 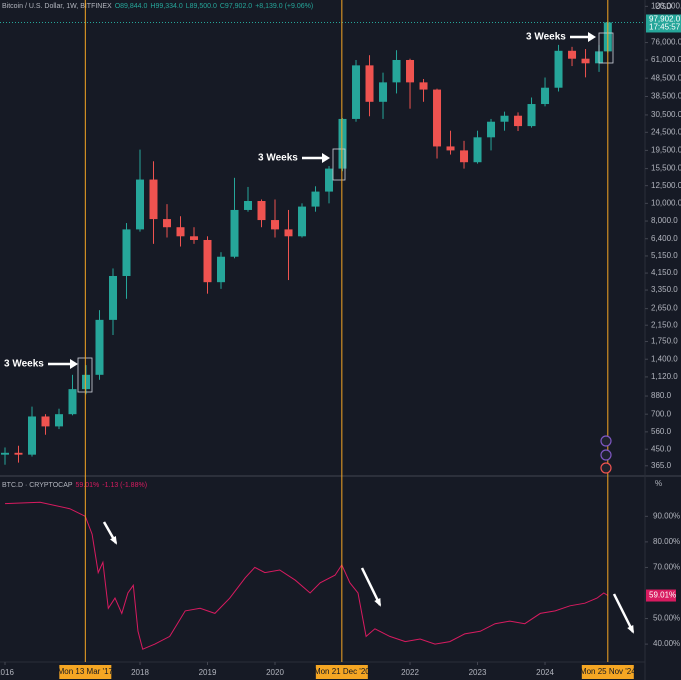 What do you see at coordinates (666, 567) in the screenshot?
I see `y-tick-label: 70.00%` at bounding box center [666, 567].